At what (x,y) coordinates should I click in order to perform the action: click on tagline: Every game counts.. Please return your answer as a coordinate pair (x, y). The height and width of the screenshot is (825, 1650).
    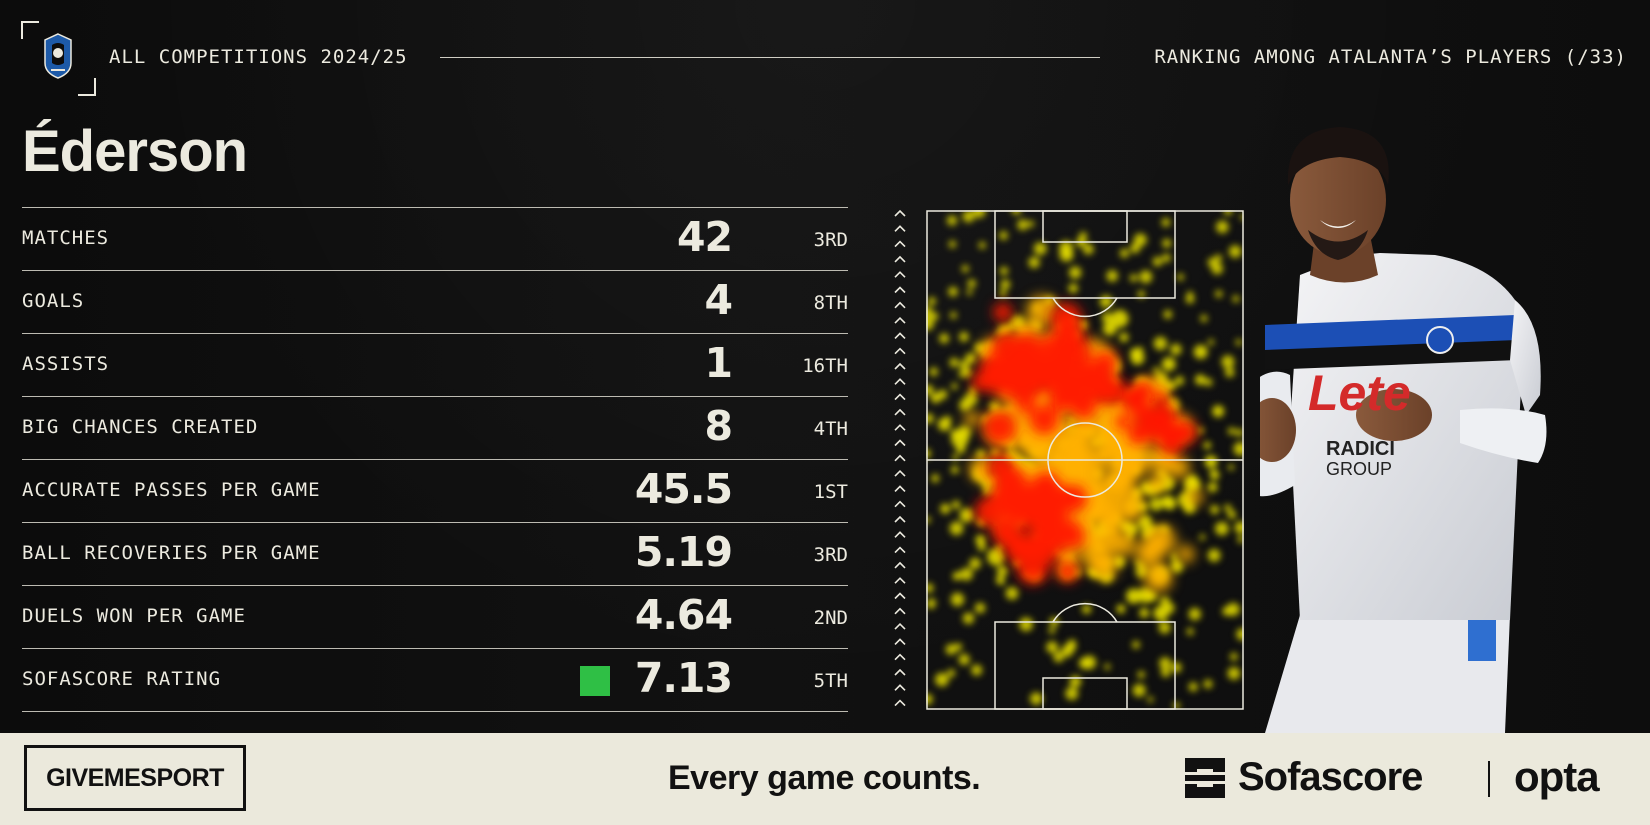
    Looking at the image, I should click on (824, 778).